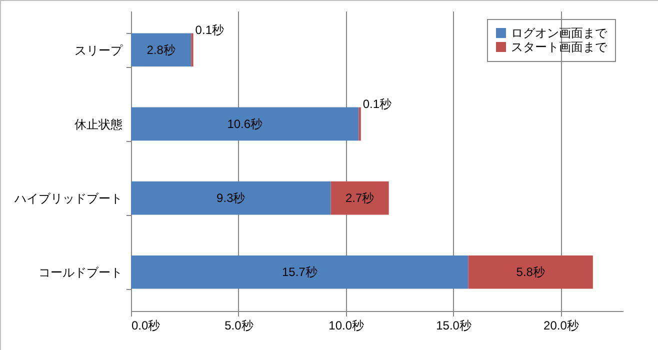 The height and width of the screenshot is (350, 658). Describe the element at coordinates (561, 325) in the screenshot. I see `x-tick-label: 20.0秒` at that location.